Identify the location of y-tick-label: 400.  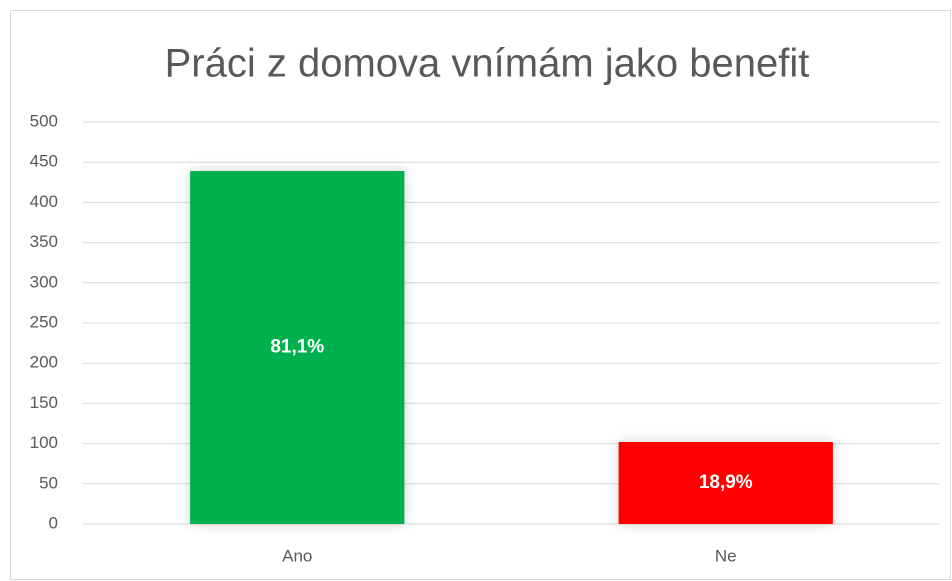
(44, 201).